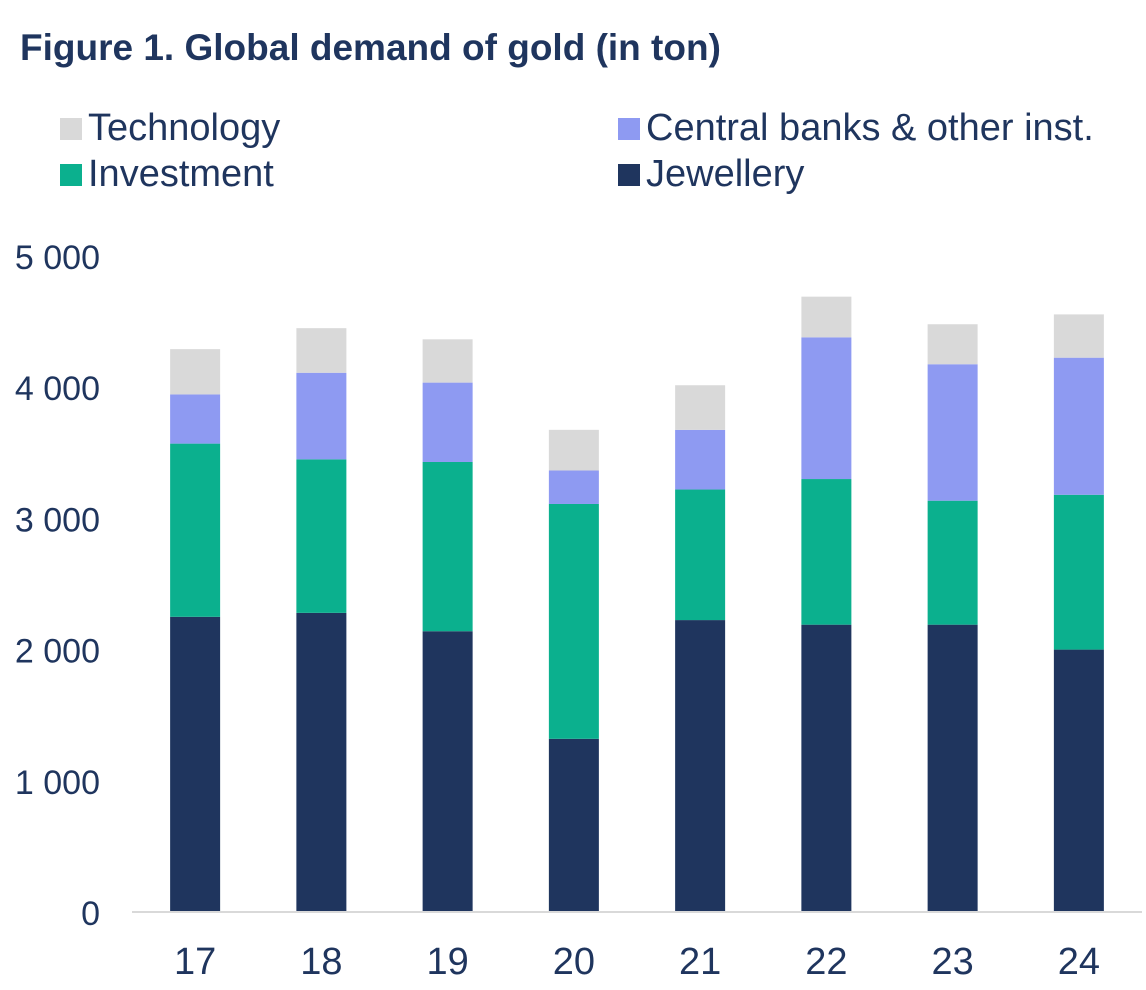  I want to click on x-tick-label: 18, so click(321, 962).